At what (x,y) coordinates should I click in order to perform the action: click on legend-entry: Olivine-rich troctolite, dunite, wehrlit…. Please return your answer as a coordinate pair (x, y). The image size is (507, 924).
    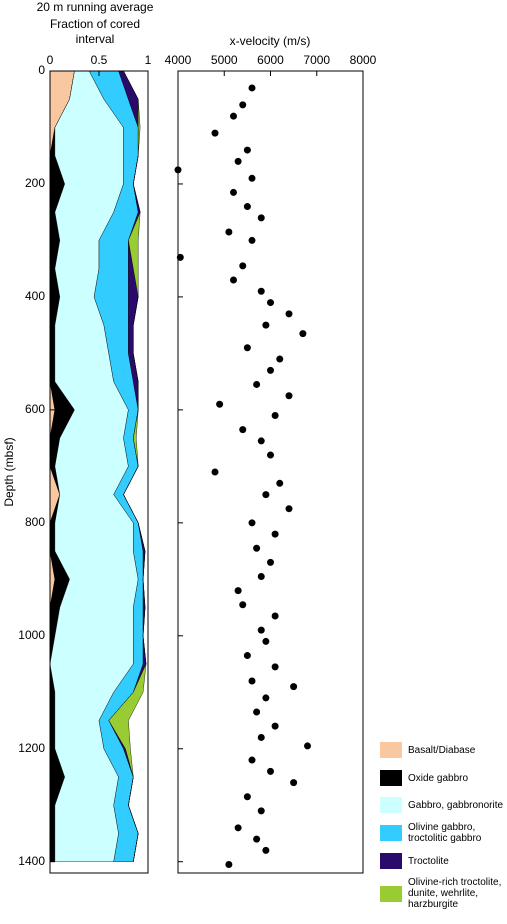
    Looking at the image, I should click on (443, 893).